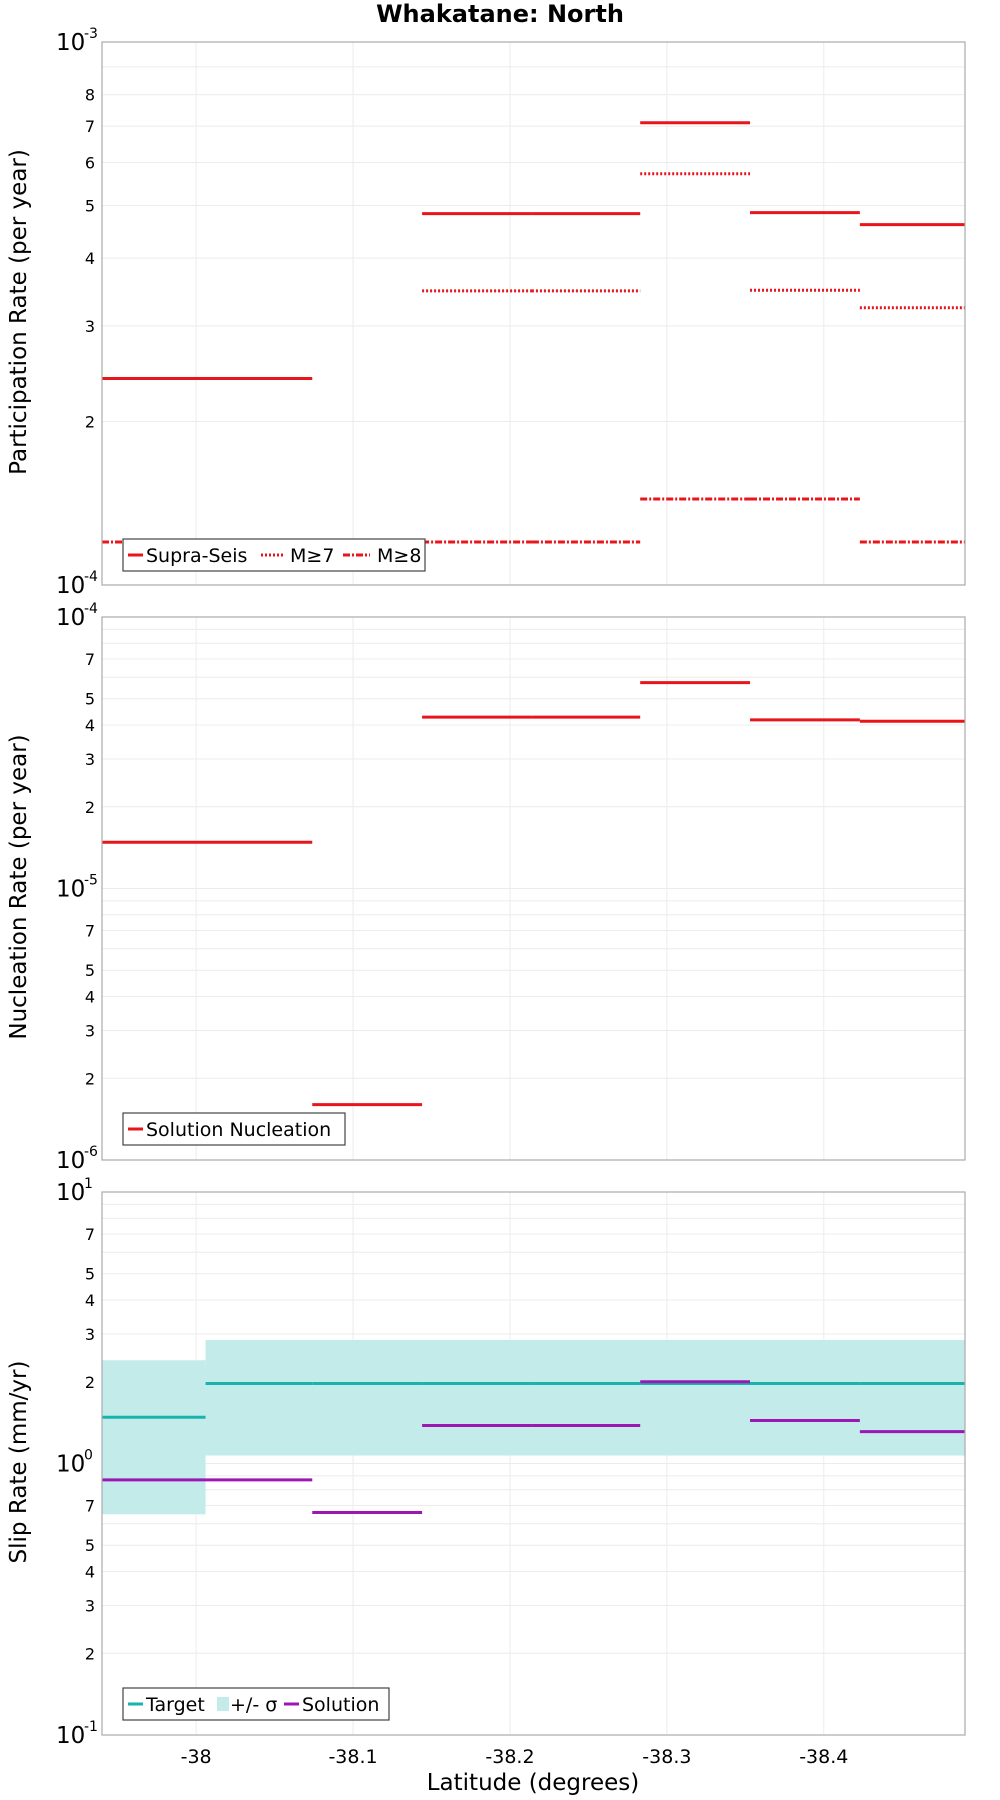 The height and width of the screenshot is (1800, 1000). I want to click on y-decade-exponent: 1, so click(88, 1184).